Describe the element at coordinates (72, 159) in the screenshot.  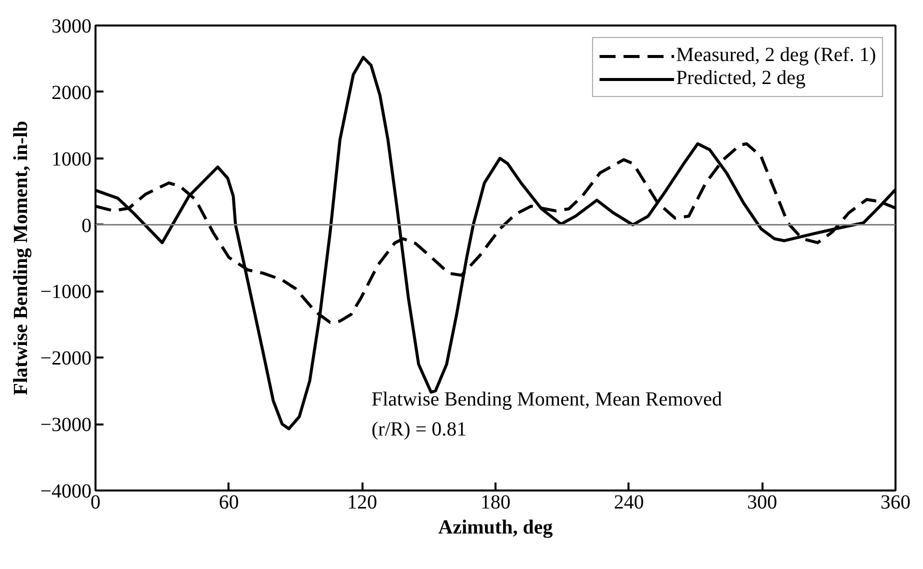
I see `y-tick-label: 1000` at that location.